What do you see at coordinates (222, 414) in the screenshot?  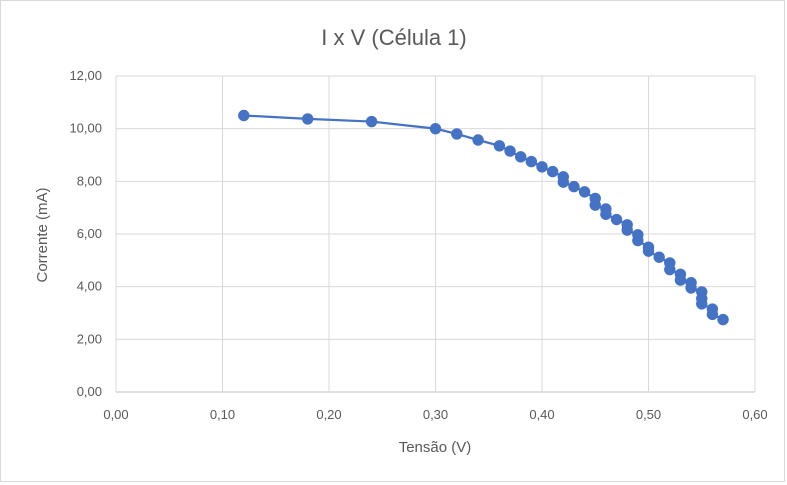 I see `x-tick-label: 0,10` at bounding box center [222, 414].